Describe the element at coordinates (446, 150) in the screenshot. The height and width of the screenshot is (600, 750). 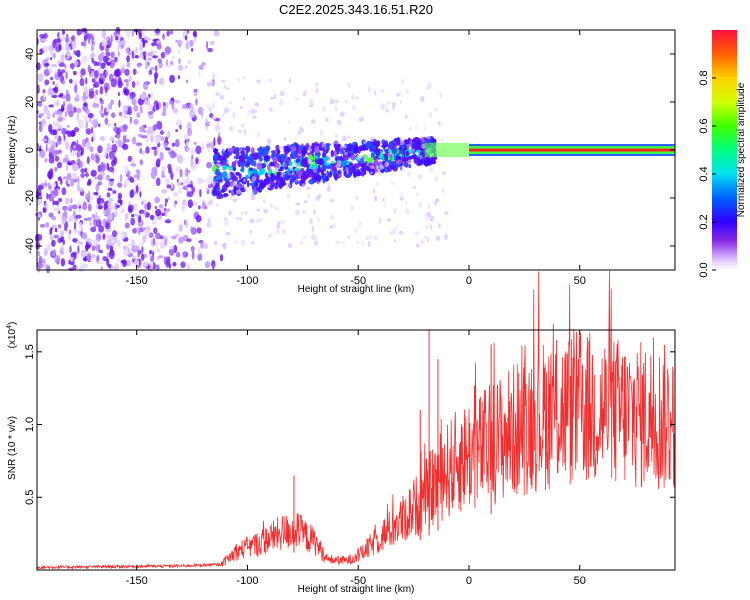
I see `transition-band` at that location.